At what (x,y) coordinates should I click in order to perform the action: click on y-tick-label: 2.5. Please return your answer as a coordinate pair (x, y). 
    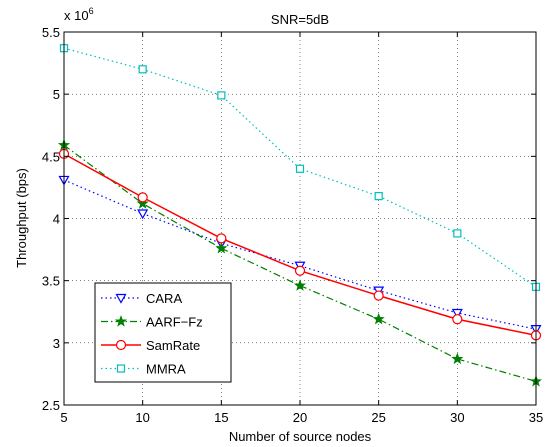
    Looking at the image, I should click on (51, 405).